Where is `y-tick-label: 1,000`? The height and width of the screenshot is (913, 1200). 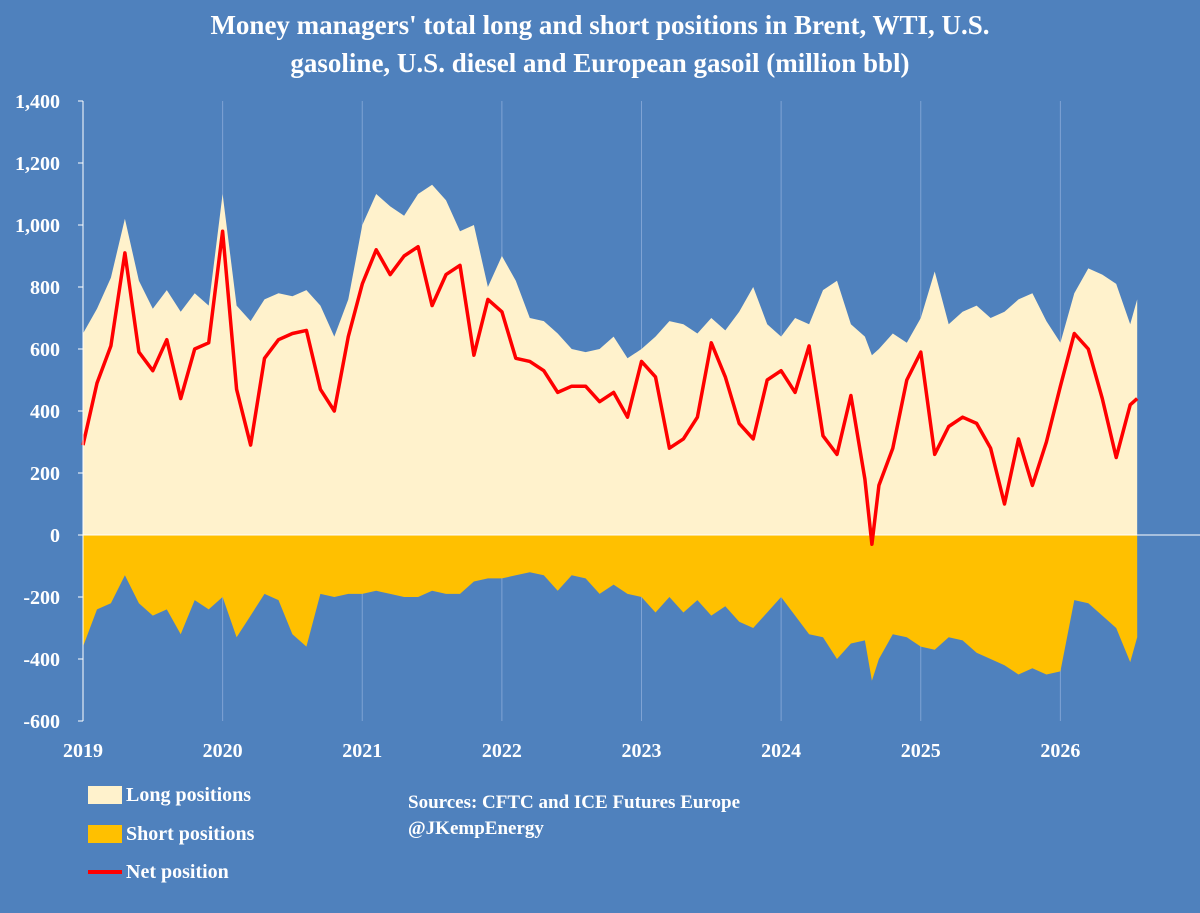 y-tick-label: 1,000 is located at coordinates (37, 226).